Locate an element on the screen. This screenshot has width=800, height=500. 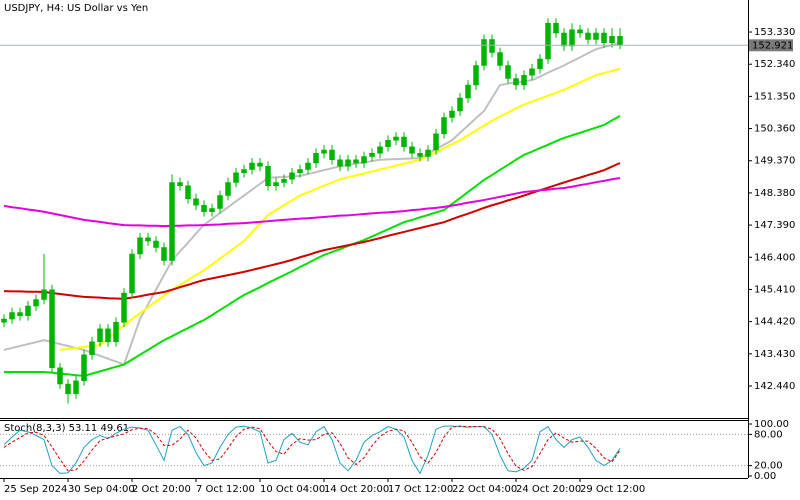
y-tick-label: 148.380 is located at coordinates (774, 193).